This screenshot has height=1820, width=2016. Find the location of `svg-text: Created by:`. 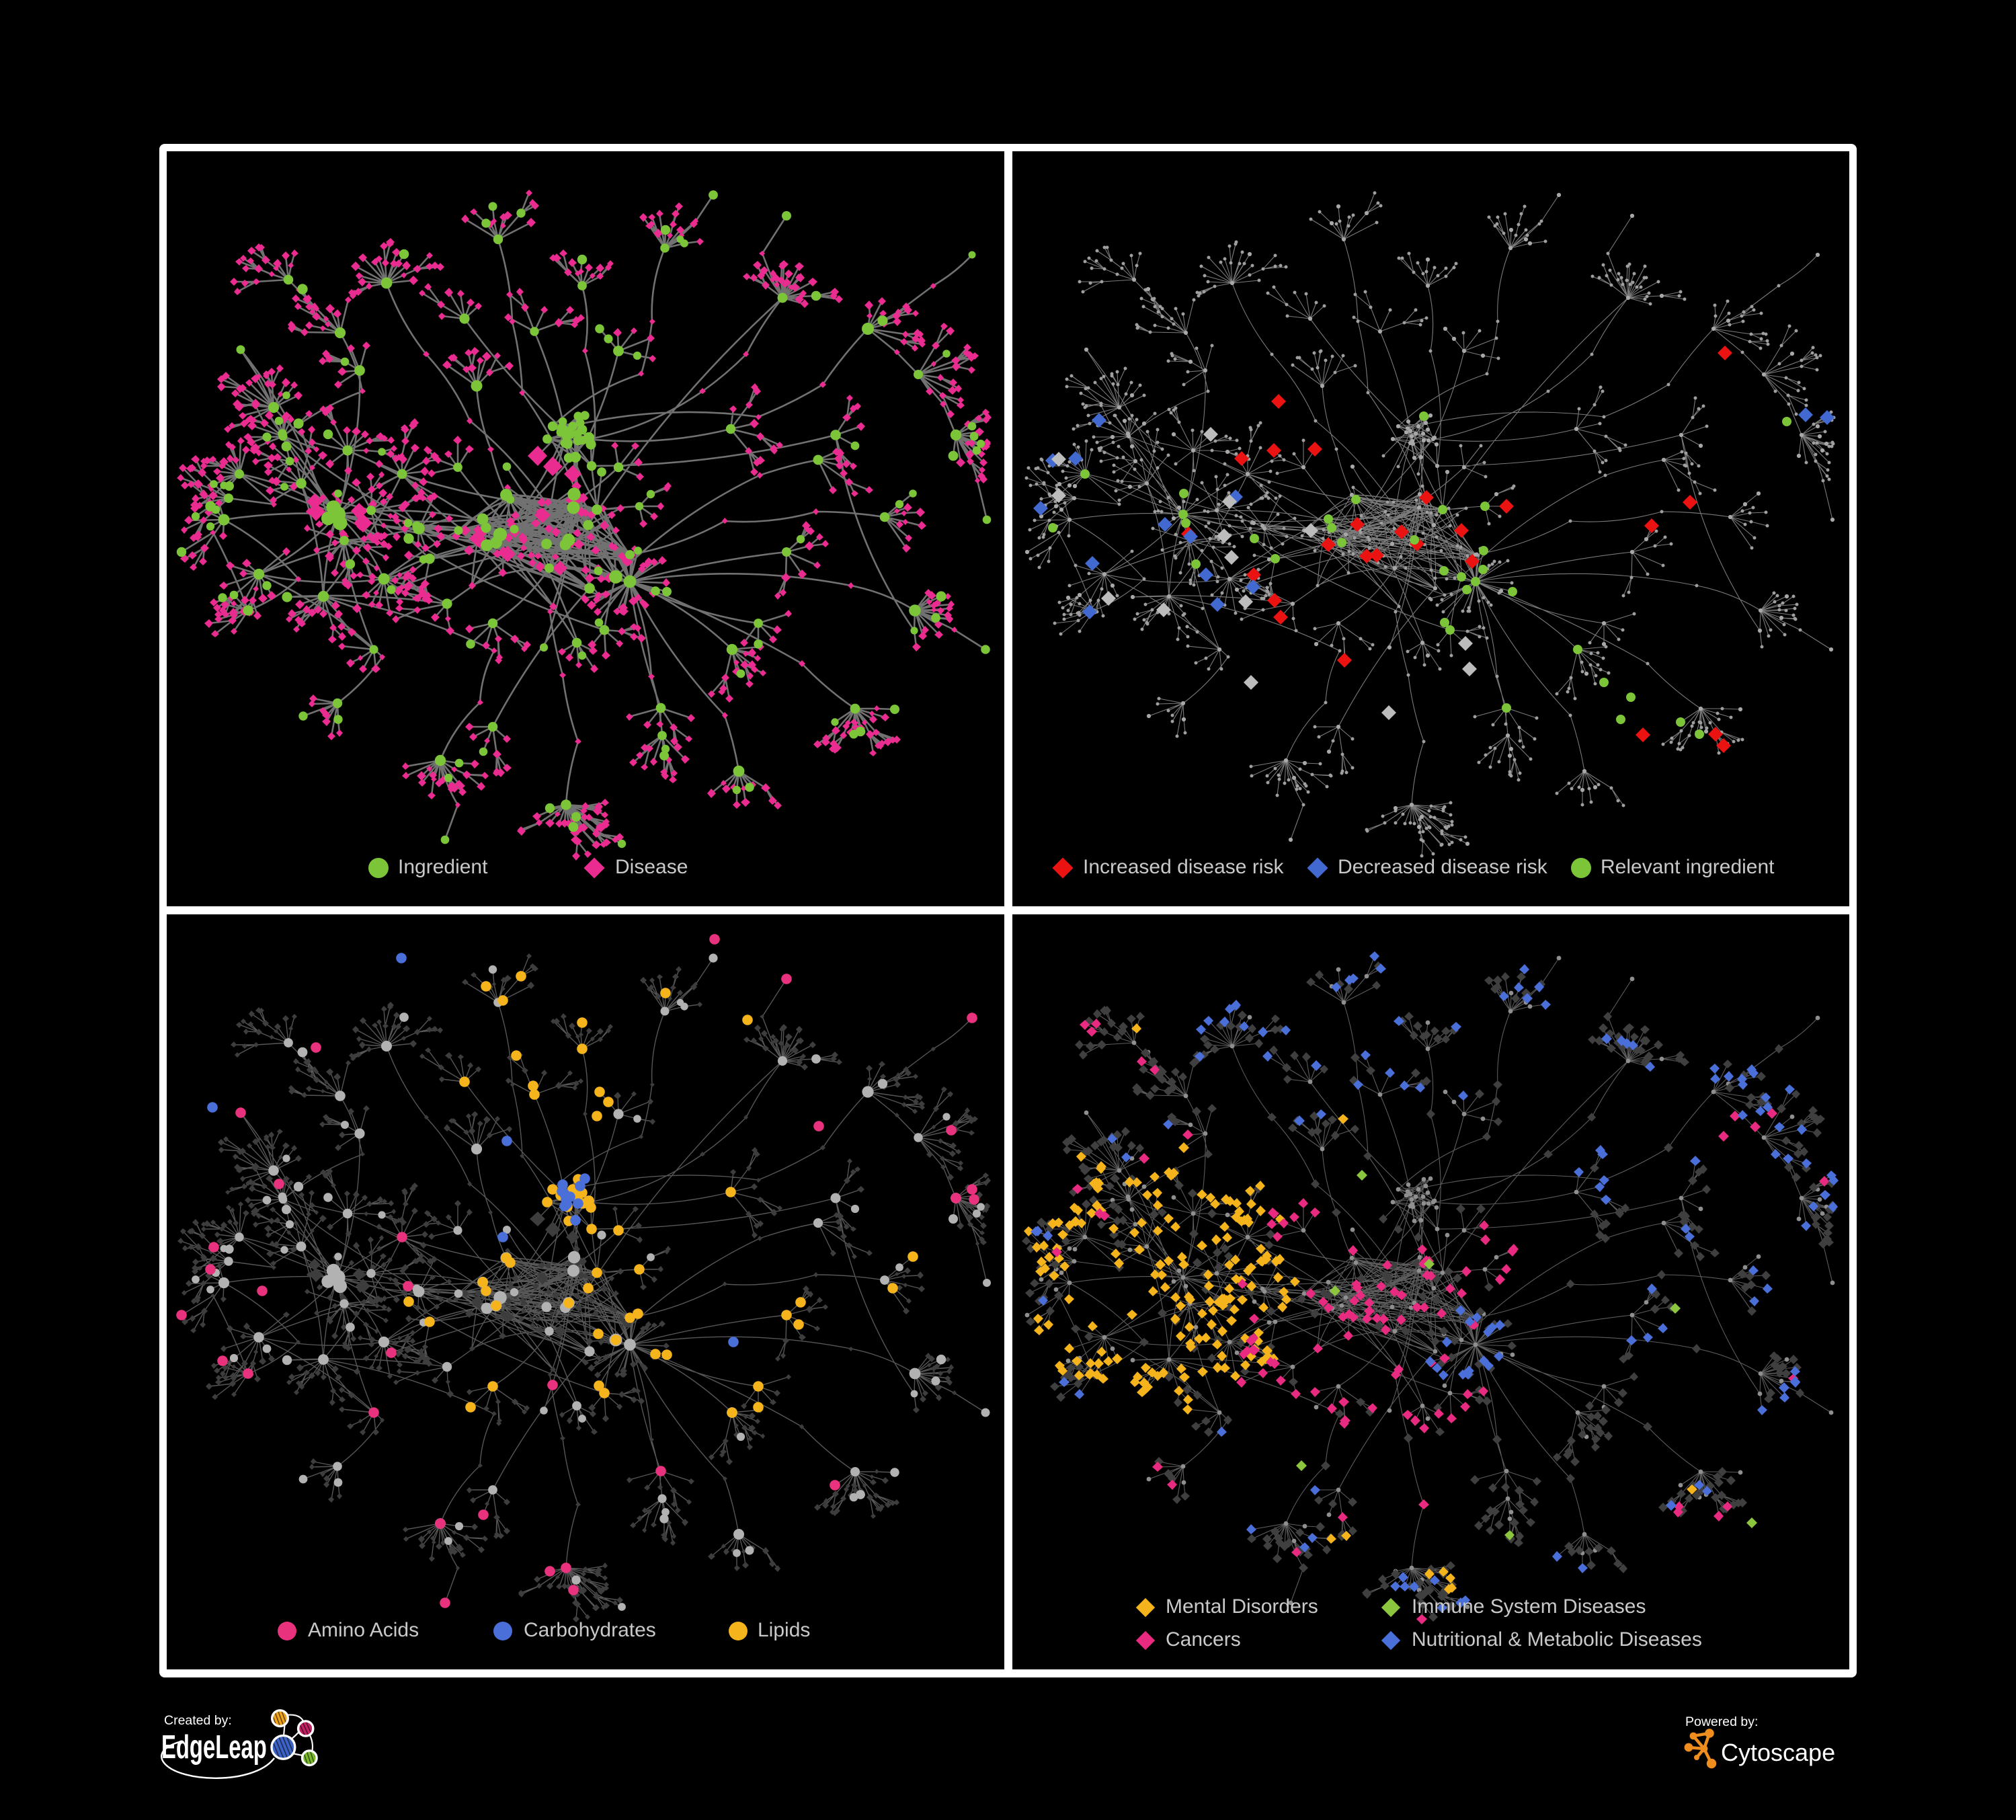

svg-text: Created by: is located at coordinates (198, 1720).